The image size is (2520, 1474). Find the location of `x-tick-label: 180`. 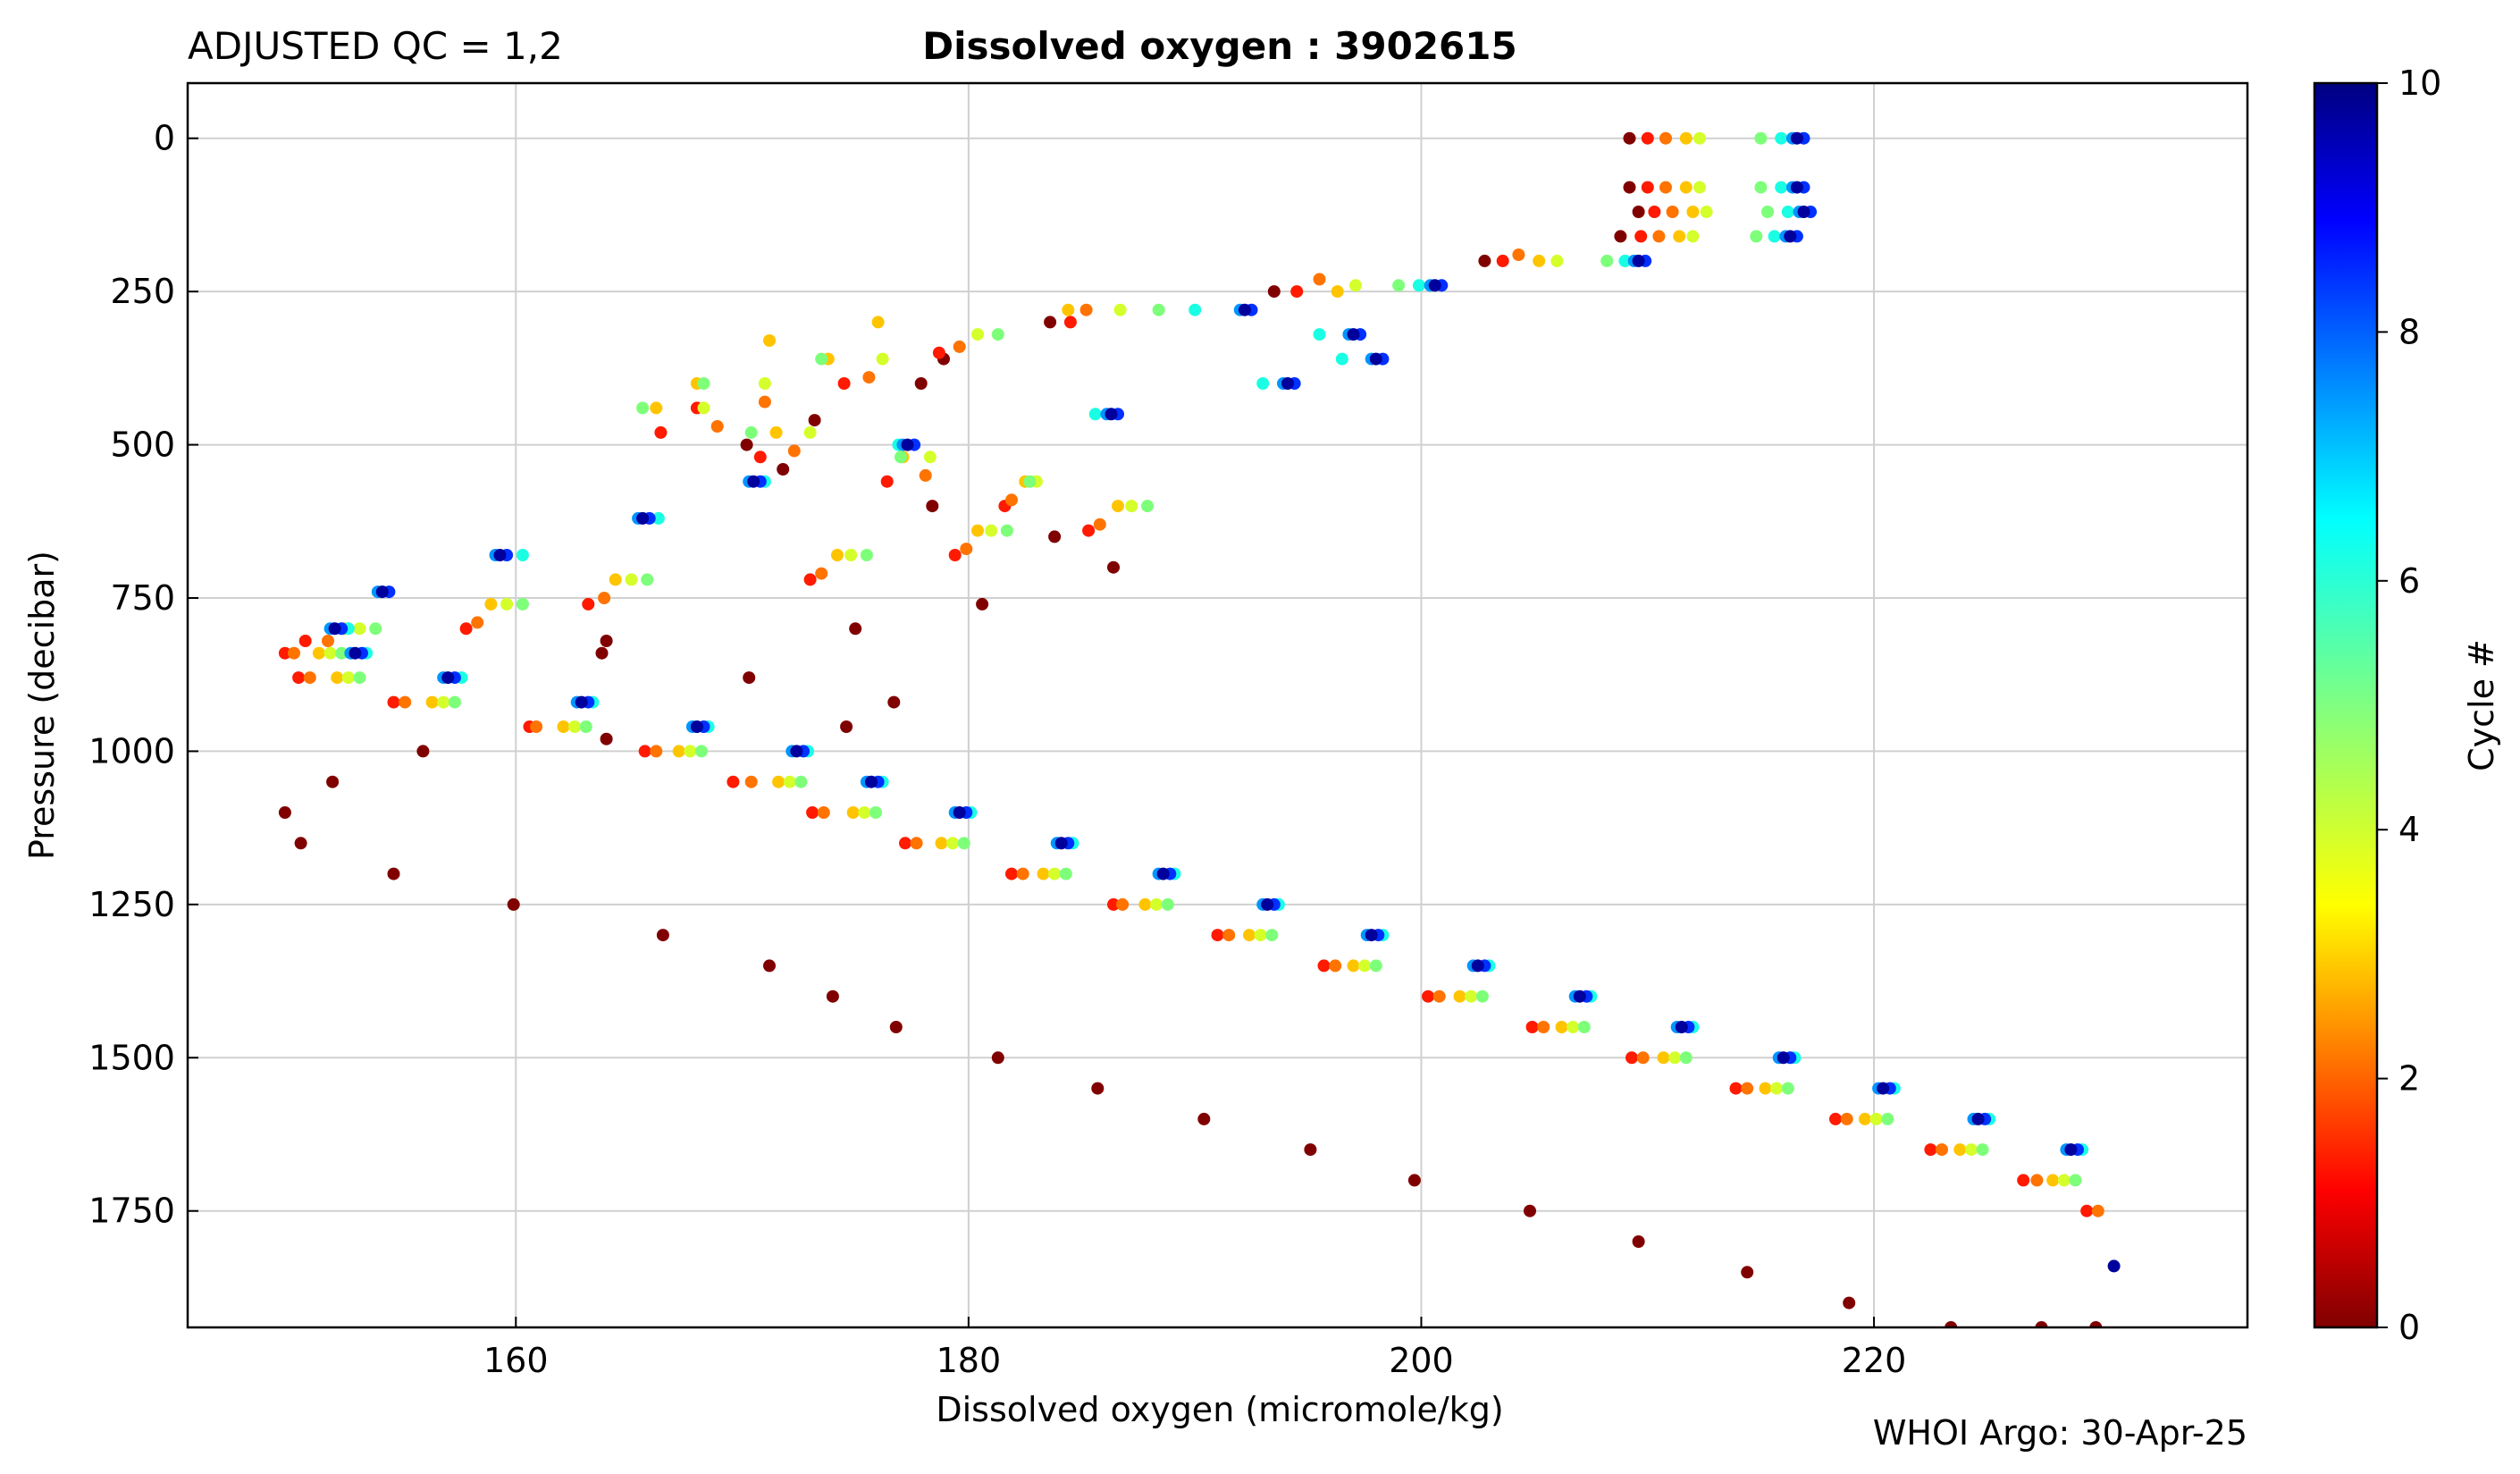

x-tick-label: 180 is located at coordinates (969, 1361).